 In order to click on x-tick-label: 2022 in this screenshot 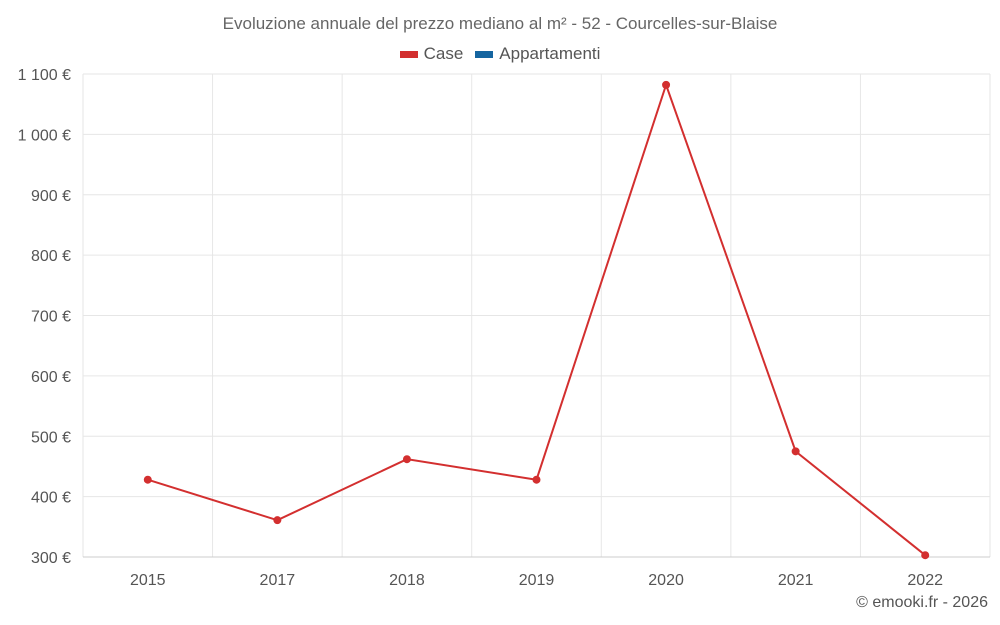, I will do `click(925, 580)`.